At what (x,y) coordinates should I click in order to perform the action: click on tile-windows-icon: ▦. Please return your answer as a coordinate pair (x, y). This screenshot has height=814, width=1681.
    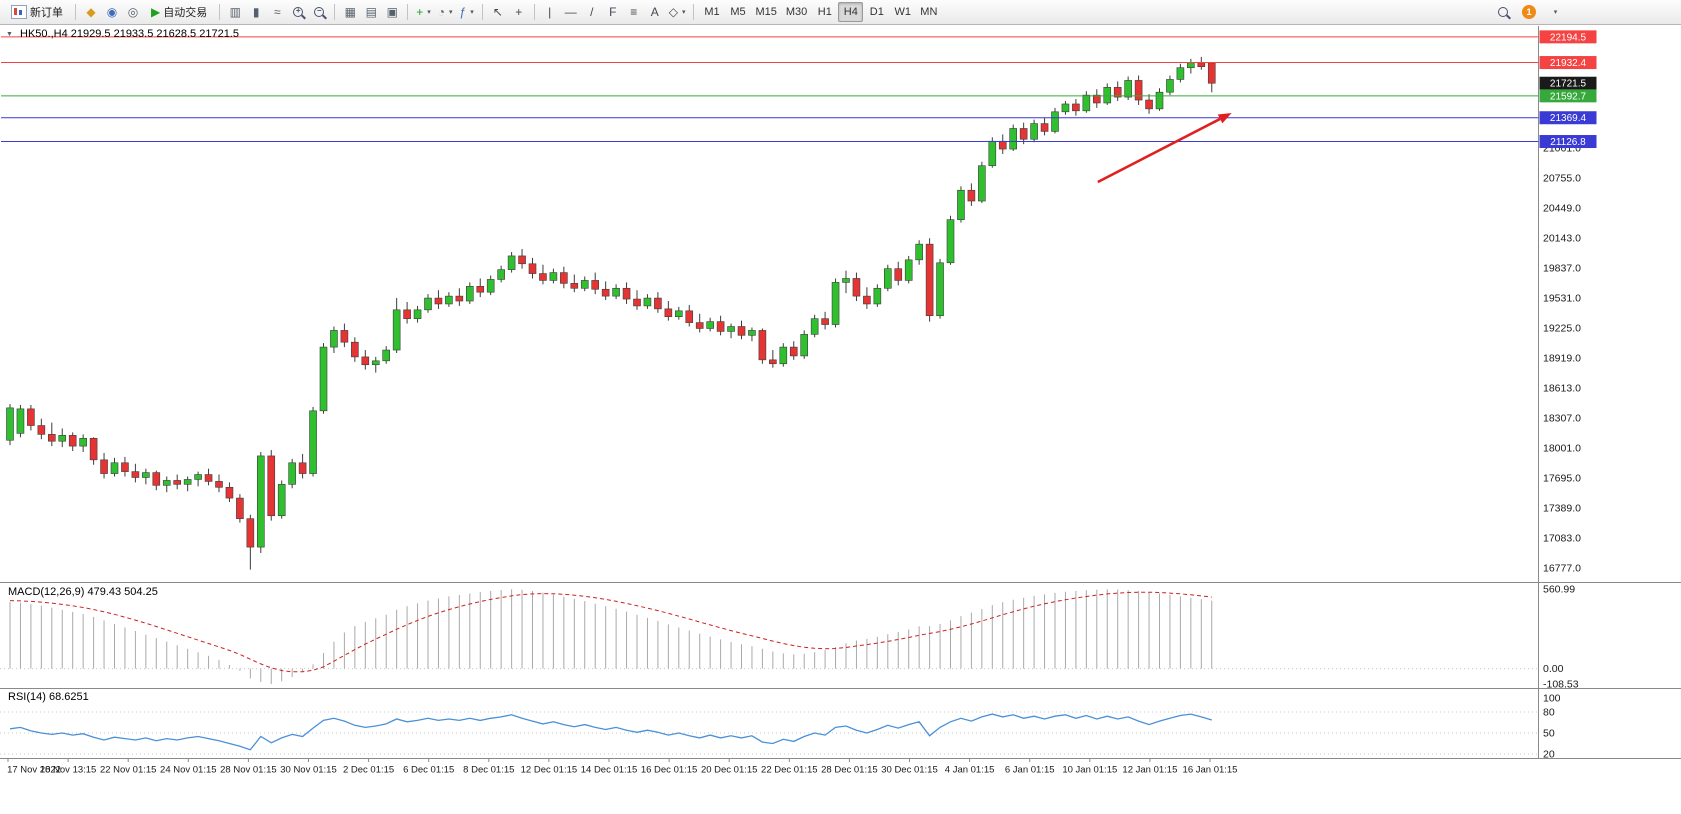
    Looking at the image, I should click on (350, 12).